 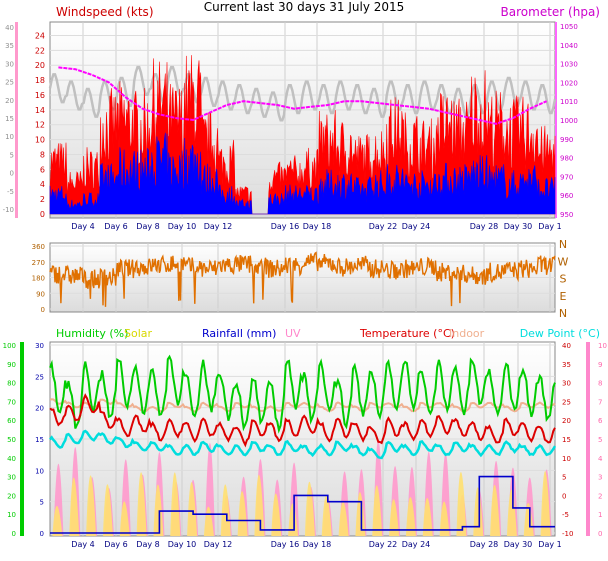 I want to click on y-tick-label-kts: 8, so click(x=42, y=154).